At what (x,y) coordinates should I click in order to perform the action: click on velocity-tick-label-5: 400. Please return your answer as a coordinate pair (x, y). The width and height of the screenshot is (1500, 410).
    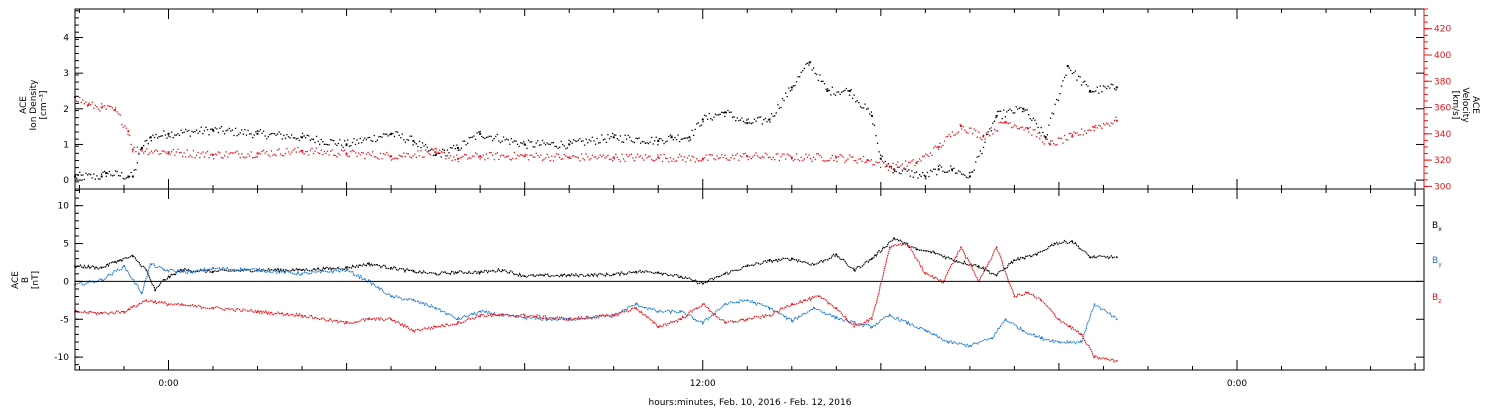
    Looking at the image, I should click on (1442, 56).